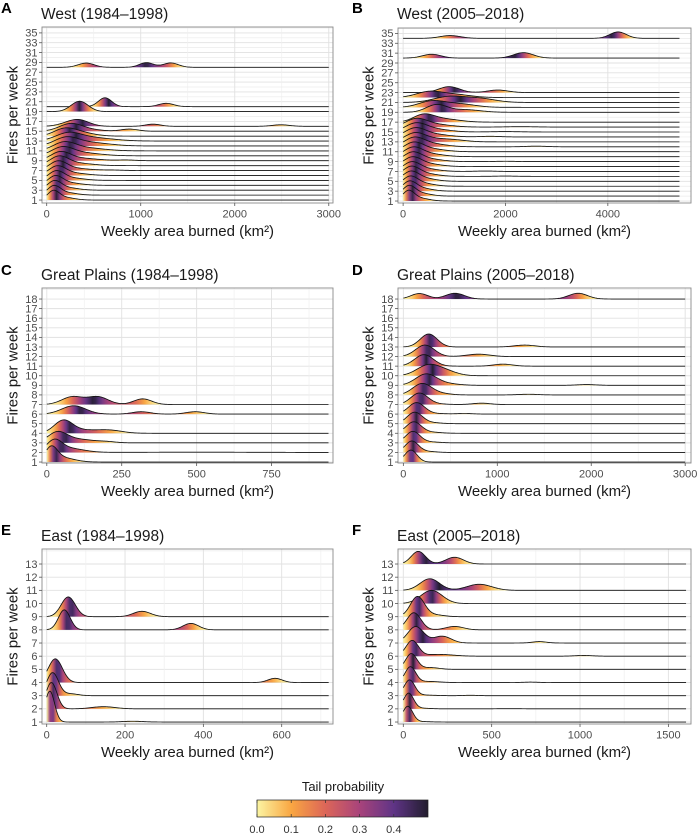 This screenshot has height=834, width=700. Describe the element at coordinates (104, 14) in the screenshot. I see `panel-title: West (1984–1998)` at that location.